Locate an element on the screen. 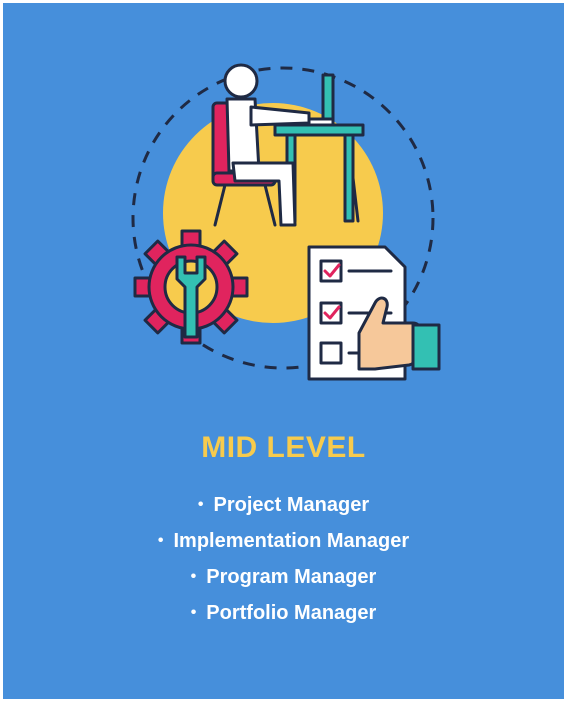 The height and width of the screenshot is (702, 567). role-label: Program Manager is located at coordinates (291, 577).